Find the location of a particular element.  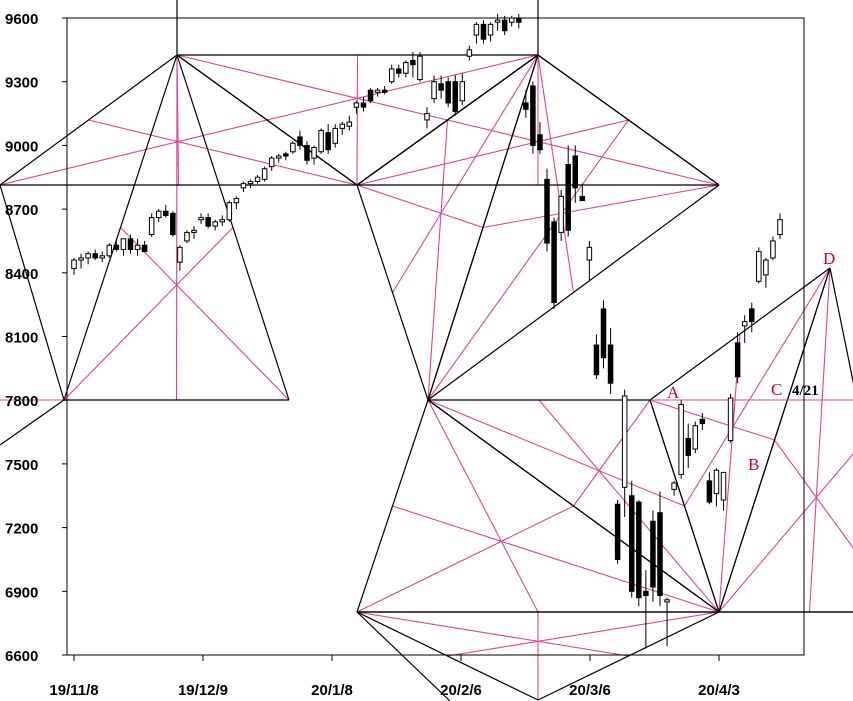

annotations: A B C 4/21 D is located at coordinates (751, 361).